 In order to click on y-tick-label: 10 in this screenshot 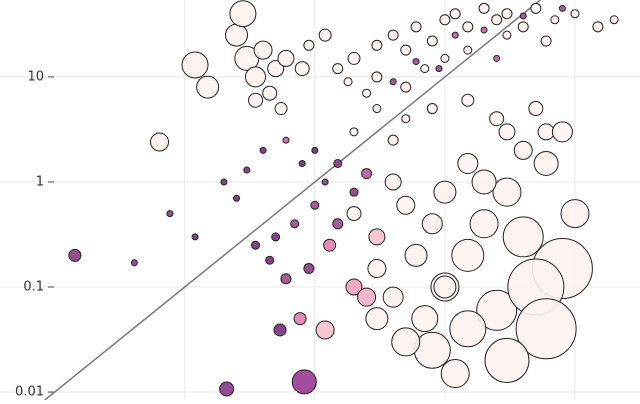, I will do `click(35, 76)`.